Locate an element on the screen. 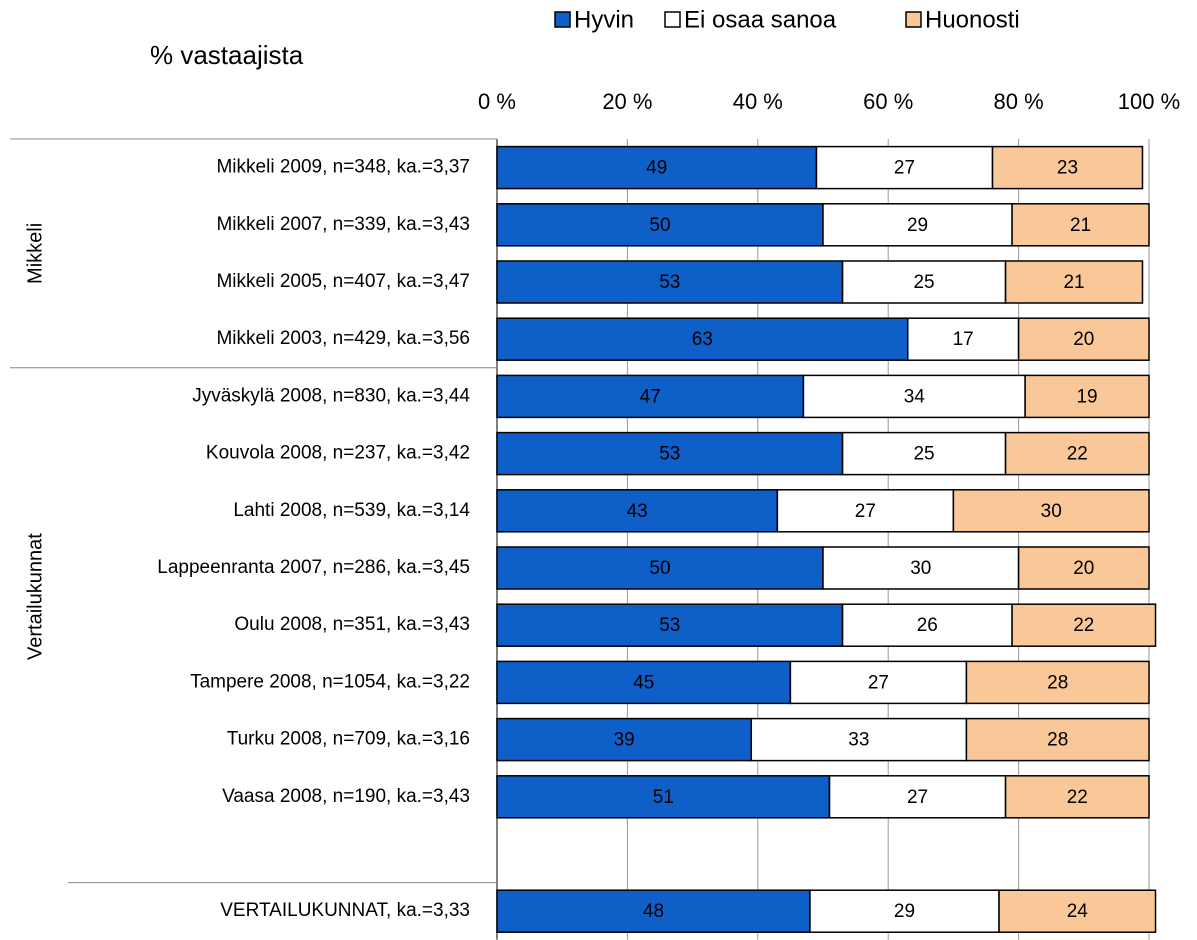 This screenshot has width=1197, height=940. data-label: 48 is located at coordinates (653, 911).